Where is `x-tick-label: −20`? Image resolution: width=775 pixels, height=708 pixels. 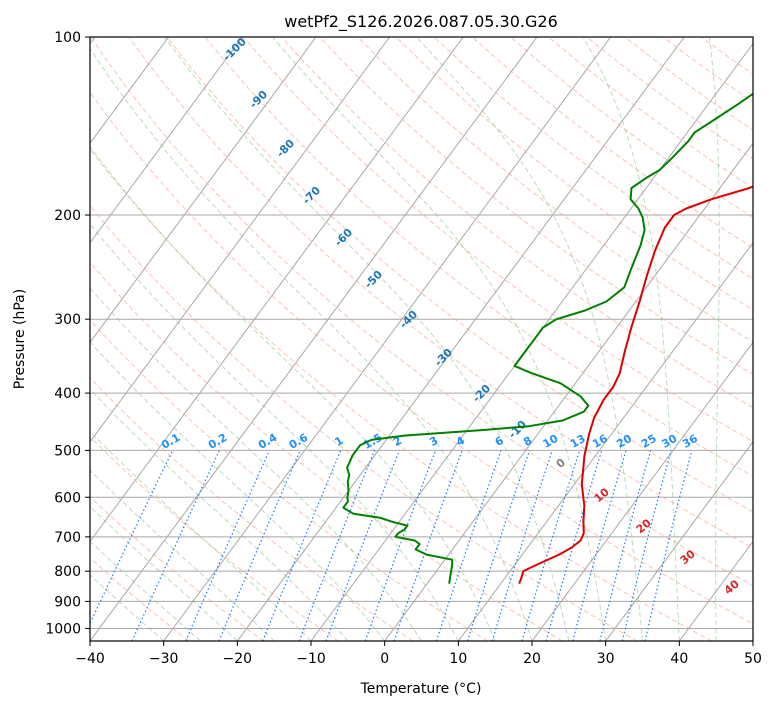
x-tick-label: −20 is located at coordinates (238, 659).